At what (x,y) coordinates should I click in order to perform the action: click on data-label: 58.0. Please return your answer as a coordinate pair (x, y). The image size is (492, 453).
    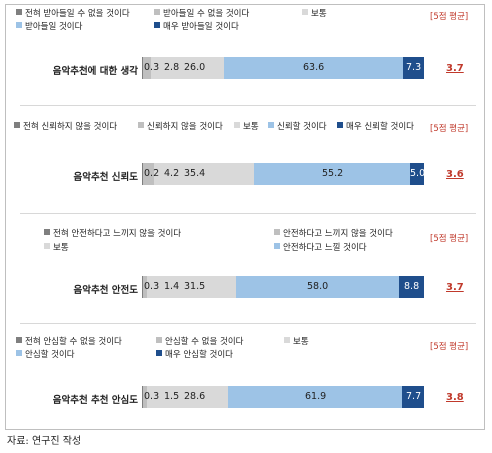
    Looking at the image, I should click on (318, 286).